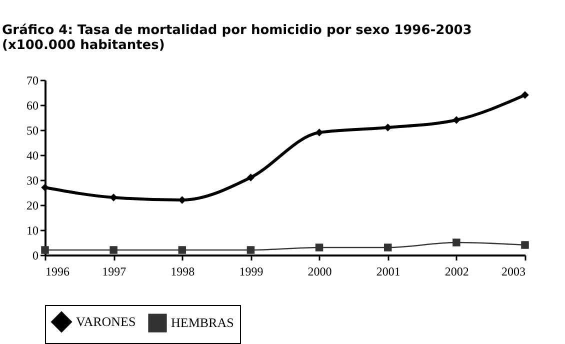 This screenshot has width=565, height=344. Describe the element at coordinates (388, 271) in the screenshot. I see `x-tick-label: 2001` at that location.